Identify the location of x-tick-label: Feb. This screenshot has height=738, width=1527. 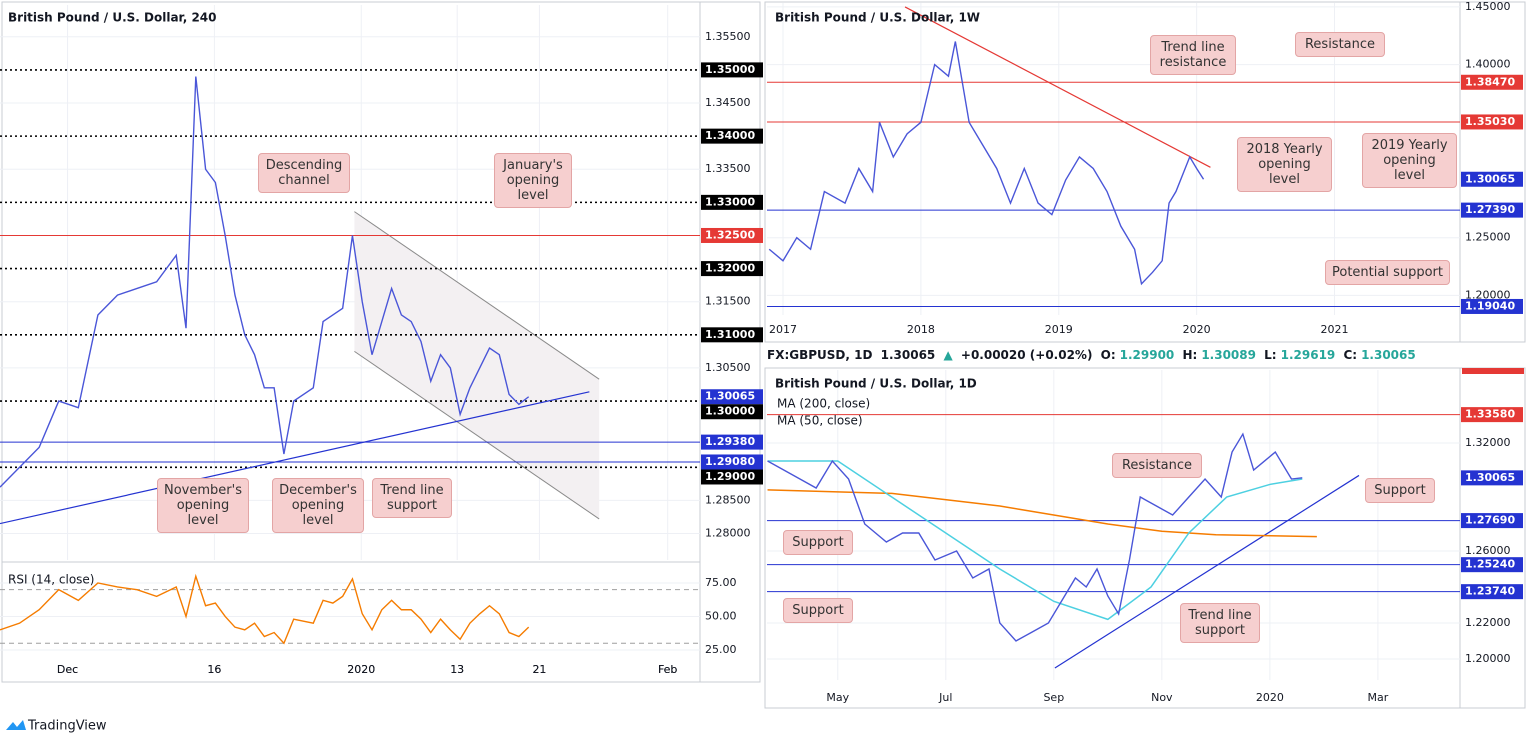
(667, 669).